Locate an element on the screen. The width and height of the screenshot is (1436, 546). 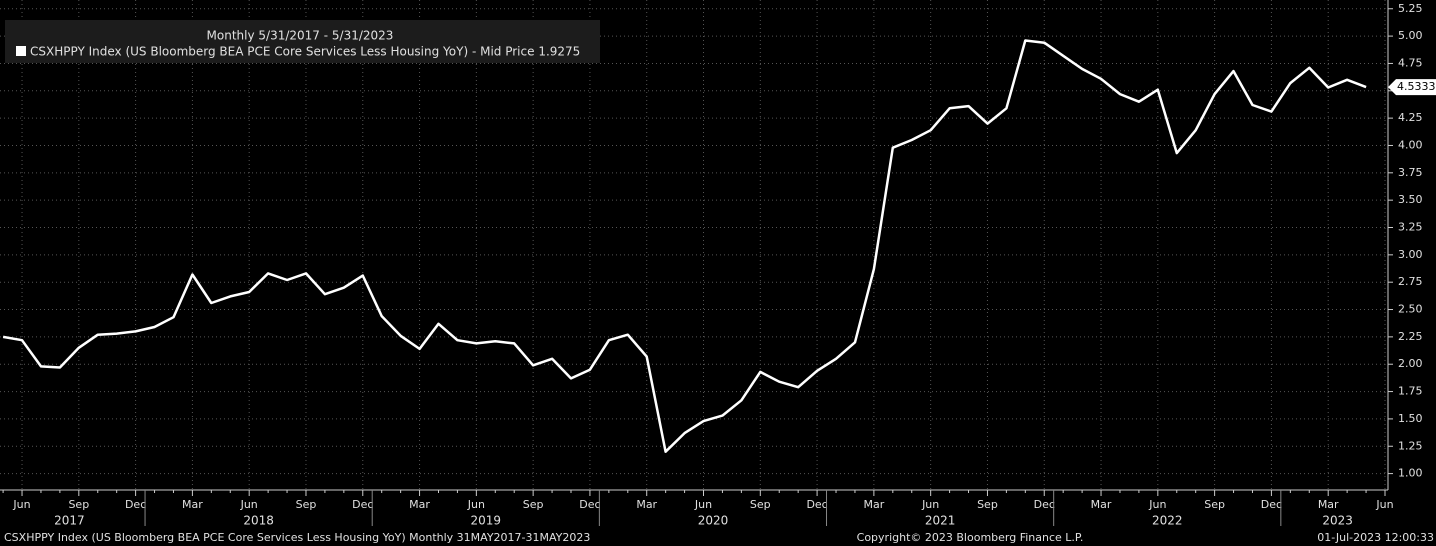
x-year-label: 2017 is located at coordinates (69, 521).